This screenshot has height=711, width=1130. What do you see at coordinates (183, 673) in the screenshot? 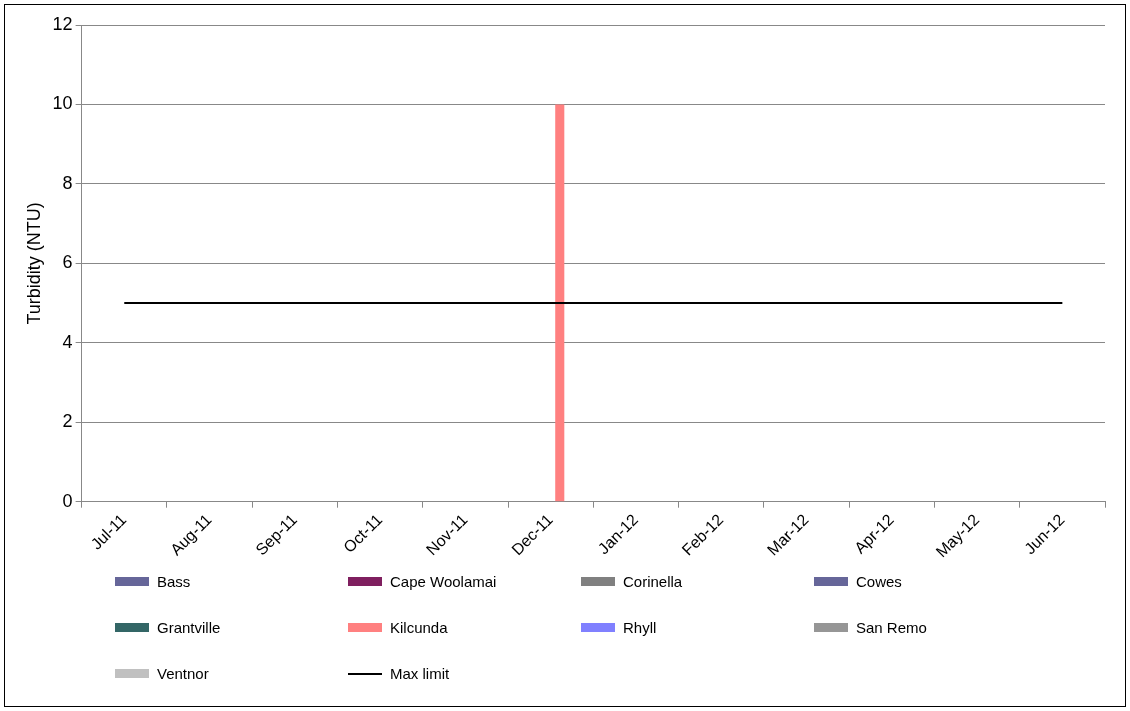
I see `legend-label: Ventnor` at bounding box center [183, 673].